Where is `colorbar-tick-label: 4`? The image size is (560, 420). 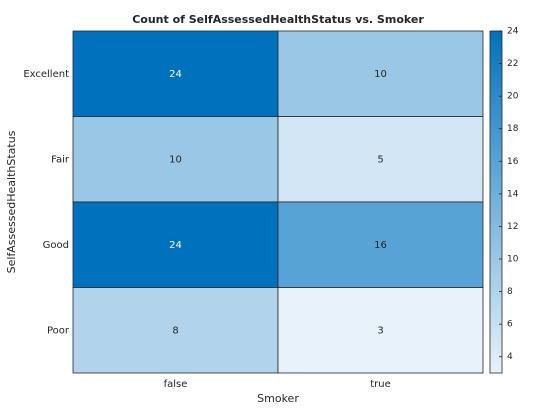
colorbar-tick-label: 4 is located at coordinates (510, 357).